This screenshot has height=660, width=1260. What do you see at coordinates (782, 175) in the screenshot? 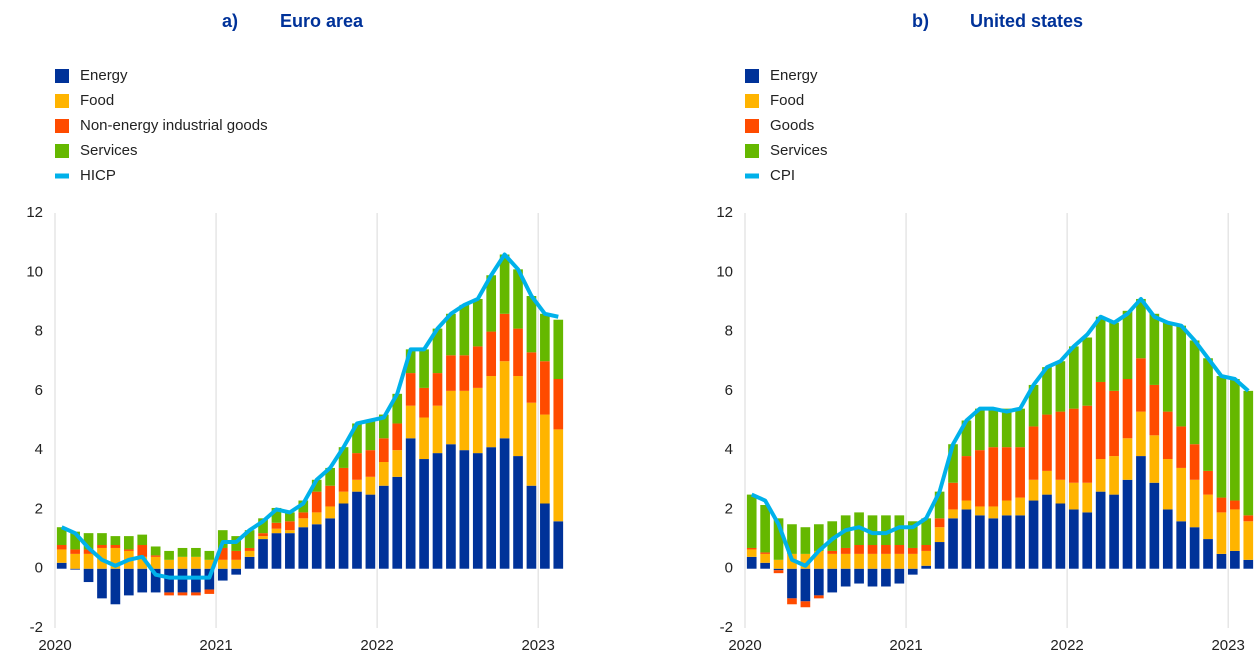
I see `legend-label: CPI` at bounding box center [782, 175].